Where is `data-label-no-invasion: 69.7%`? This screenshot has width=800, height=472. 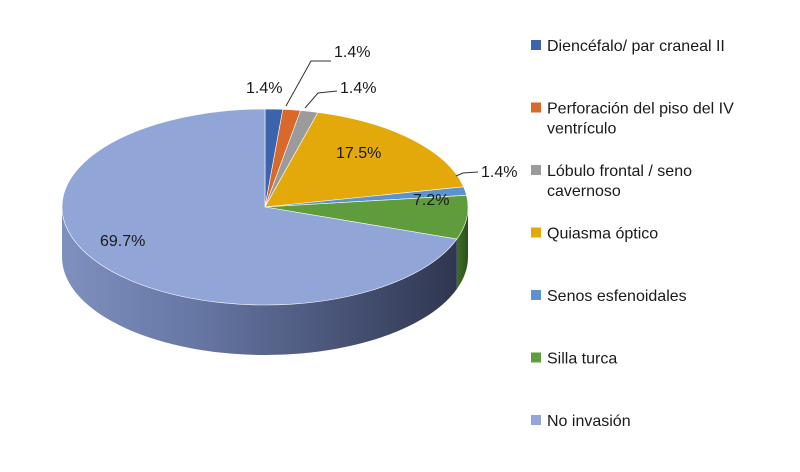 data-label-no-invasion: 69.7% is located at coordinates (122, 241).